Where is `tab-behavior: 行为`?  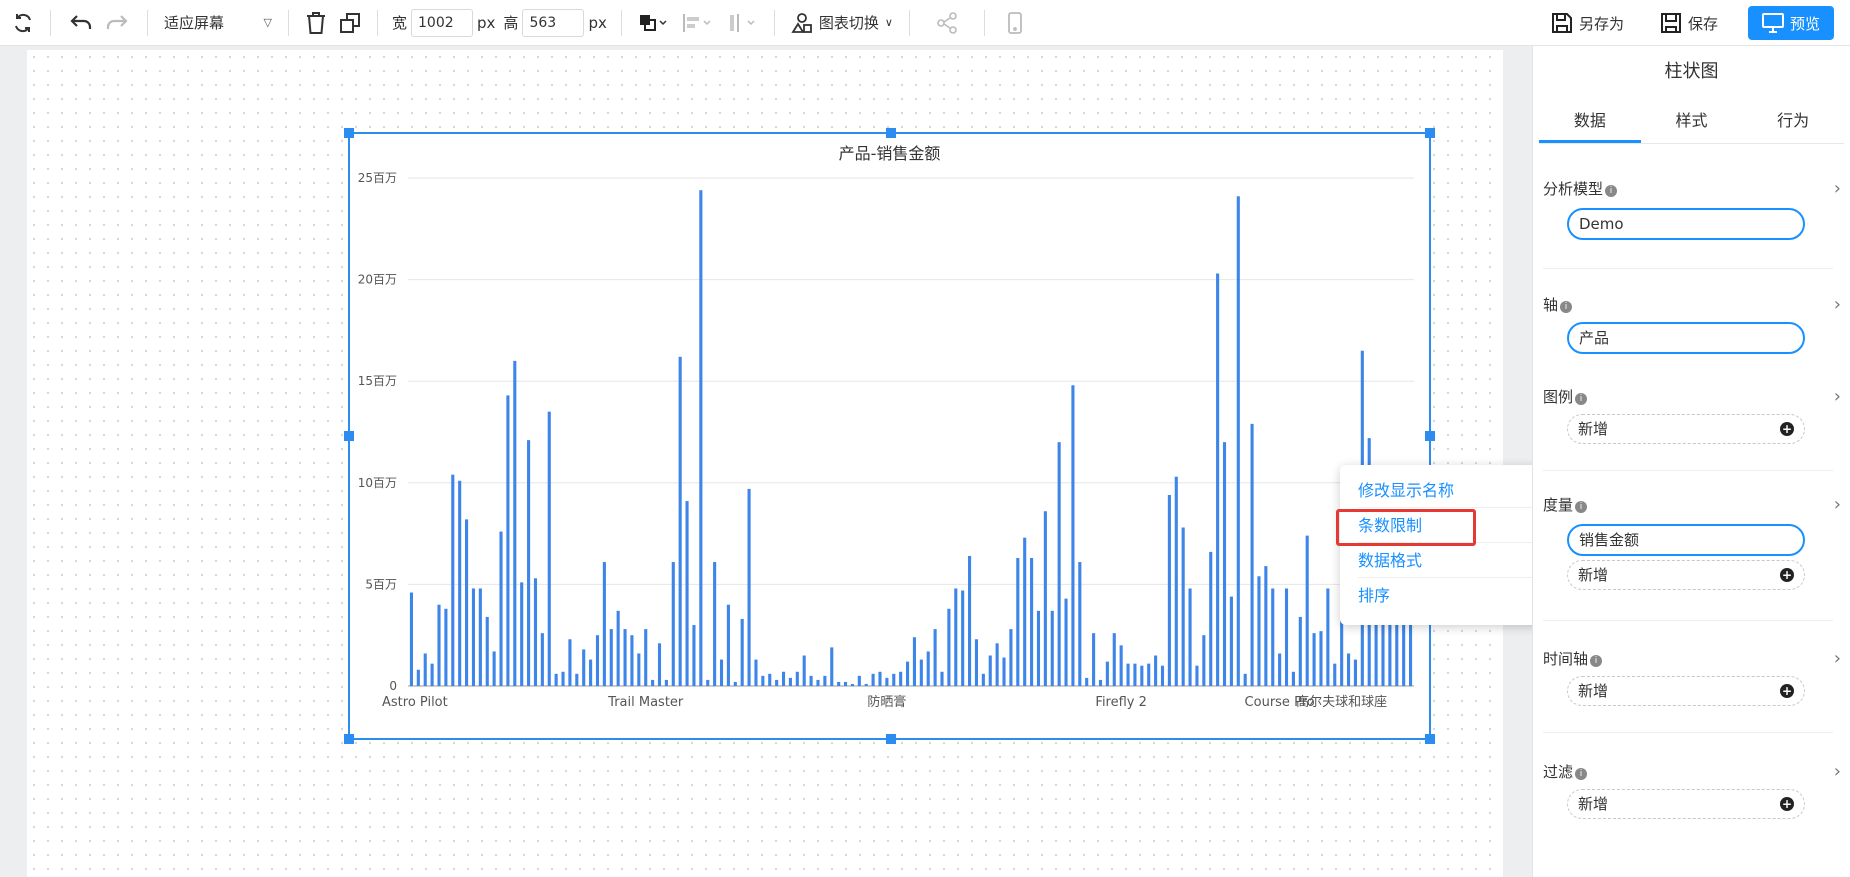
tab-behavior: 行为 is located at coordinates (1793, 120).